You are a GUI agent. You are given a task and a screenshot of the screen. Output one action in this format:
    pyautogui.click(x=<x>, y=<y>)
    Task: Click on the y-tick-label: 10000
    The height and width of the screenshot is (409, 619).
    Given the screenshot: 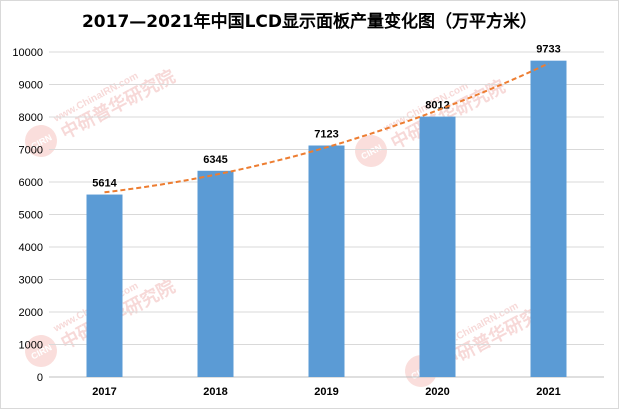 What is the action you would take?
    pyautogui.click(x=27, y=53)
    